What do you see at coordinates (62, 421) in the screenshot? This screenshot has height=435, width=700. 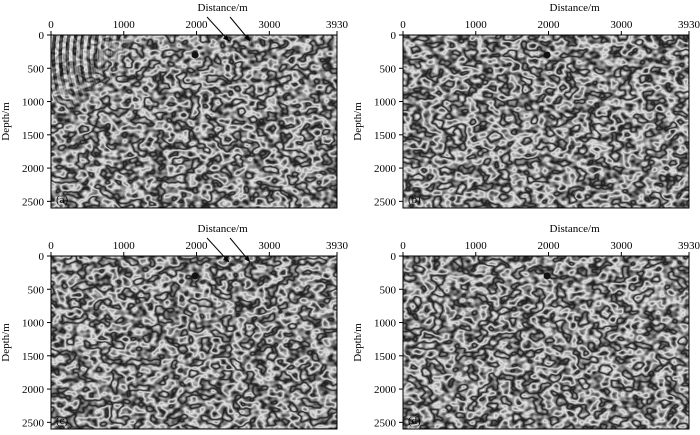 I see `panel-label: (c)` at bounding box center [62, 421].